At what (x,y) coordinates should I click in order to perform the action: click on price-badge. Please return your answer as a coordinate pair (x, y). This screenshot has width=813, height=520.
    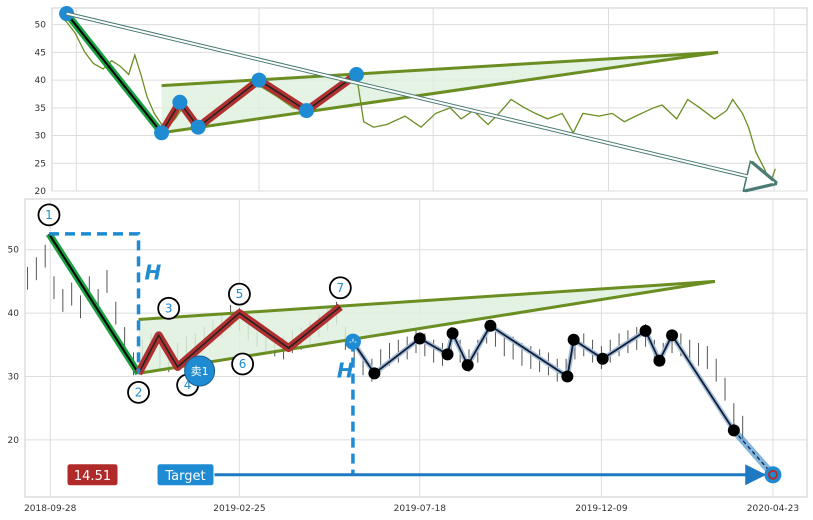
    Looking at the image, I should click on (92, 475).